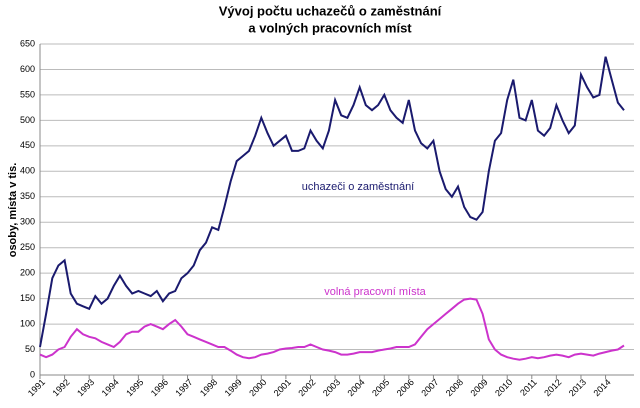 The width and height of the screenshot is (640, 408). Describe the element at coordinates (552, 387) in the screenshot. I see `x-tick-label: 2012` at that location.